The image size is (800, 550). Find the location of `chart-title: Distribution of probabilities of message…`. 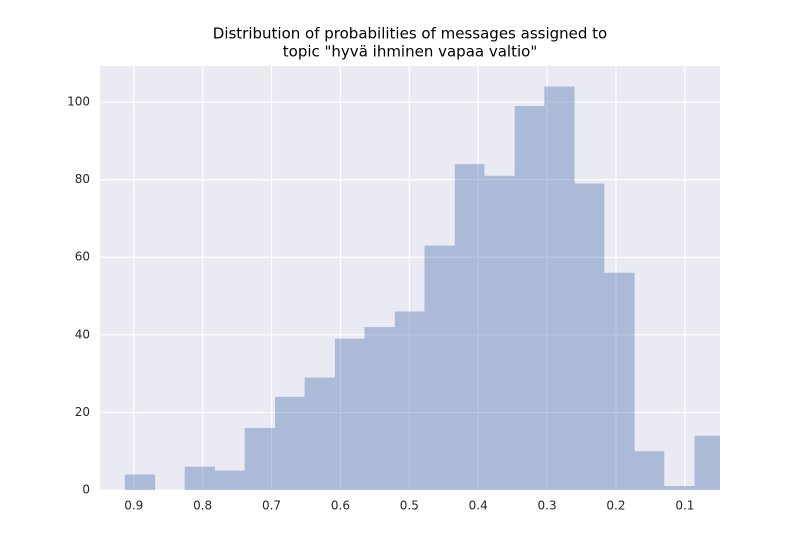

chart-title: Distribution of probabilities of message… is located at coordinates (410, 34).